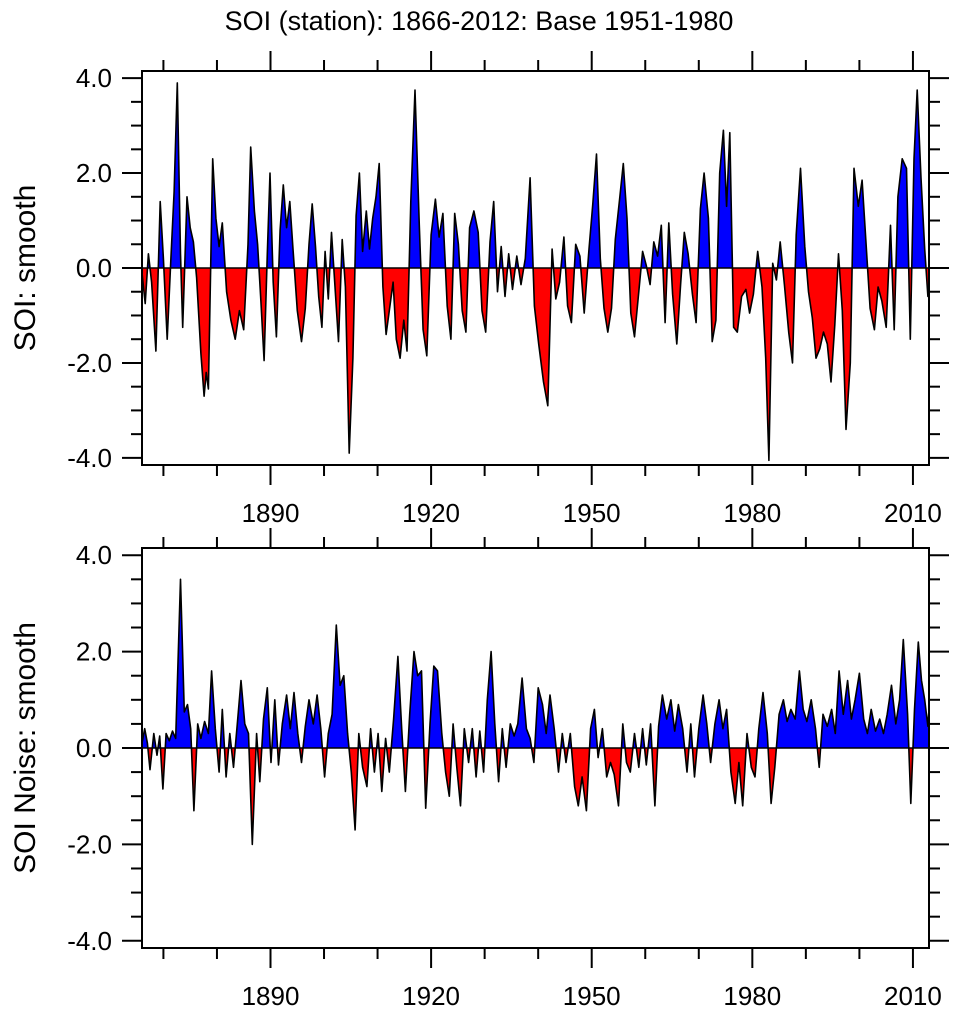  What do you see at coordinates (25, 748) in the screenshot?
I see `y-axis-title-bottom: SOI Noise: smooth` at bounding box center [25, 748].